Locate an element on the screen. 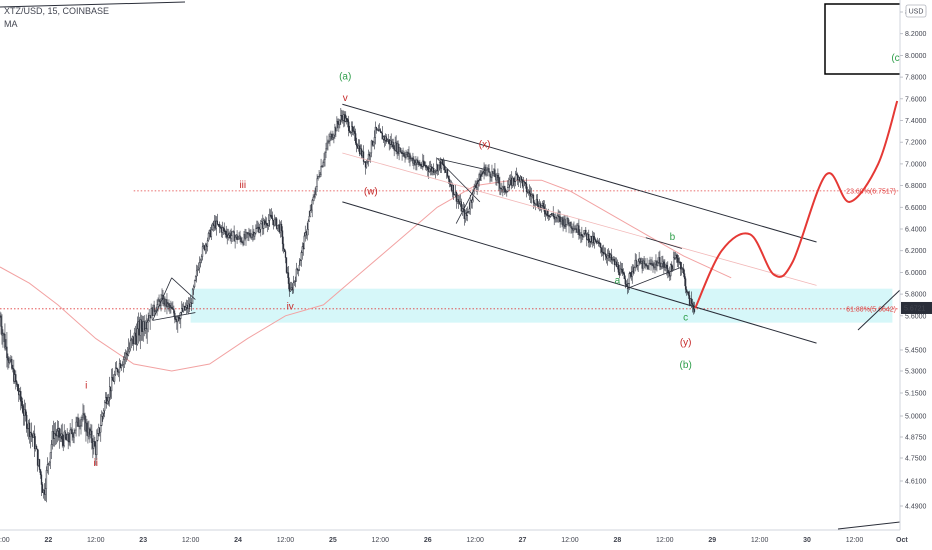  y-tick-14: 5.6000 is located at coordinates (916, 316).